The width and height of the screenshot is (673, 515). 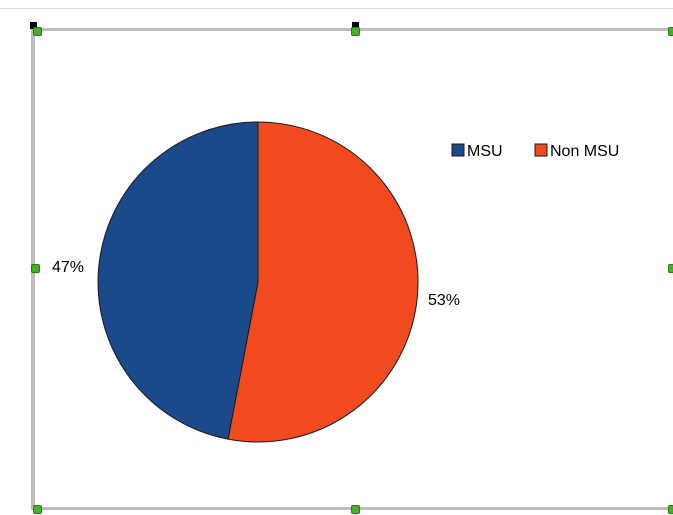 I want to click on resize-handle-top-left-inner, so click(x=37, y=31).